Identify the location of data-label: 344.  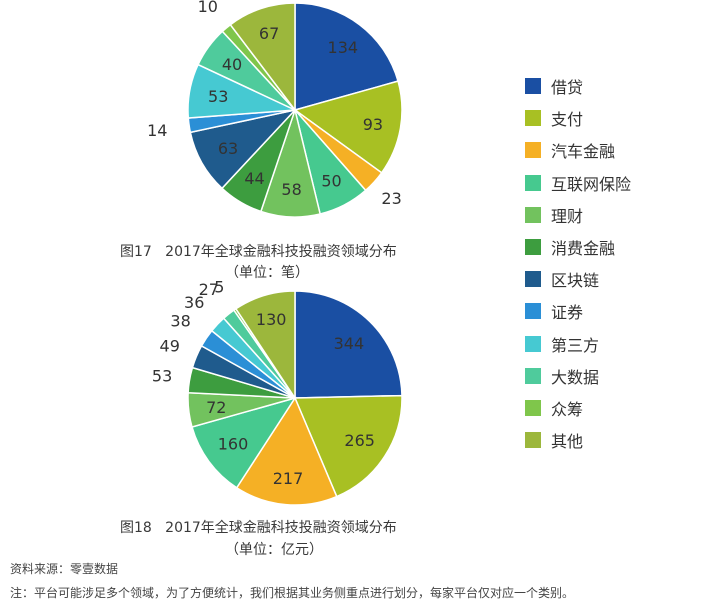
(349, 343).